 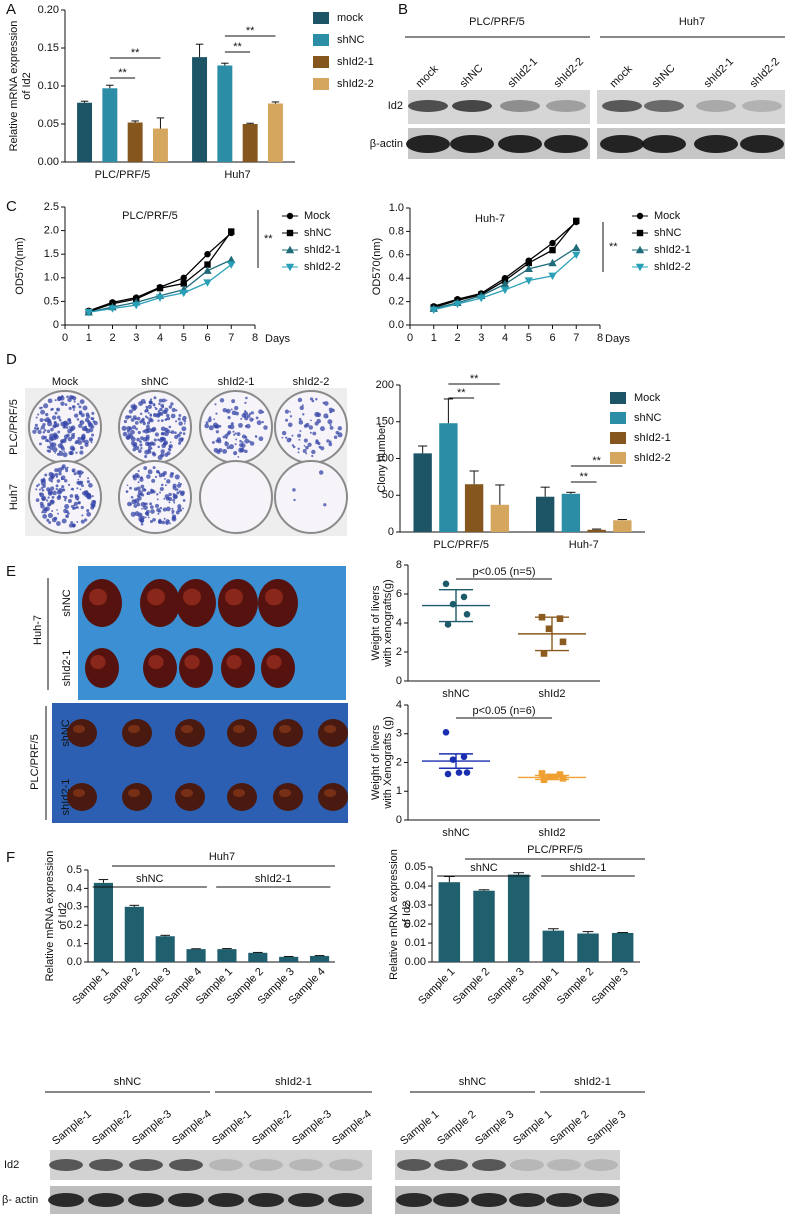 What do you see at coordinates (123, 175) in the screenshot?
I see `x-tick-label: PLC/PRF/5` at bounding box center [123, 175].